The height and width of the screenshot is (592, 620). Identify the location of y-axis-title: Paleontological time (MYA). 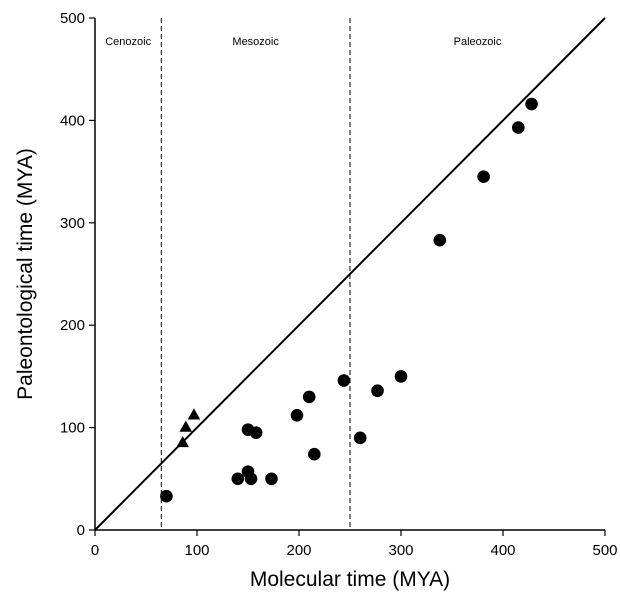
(25, 274).